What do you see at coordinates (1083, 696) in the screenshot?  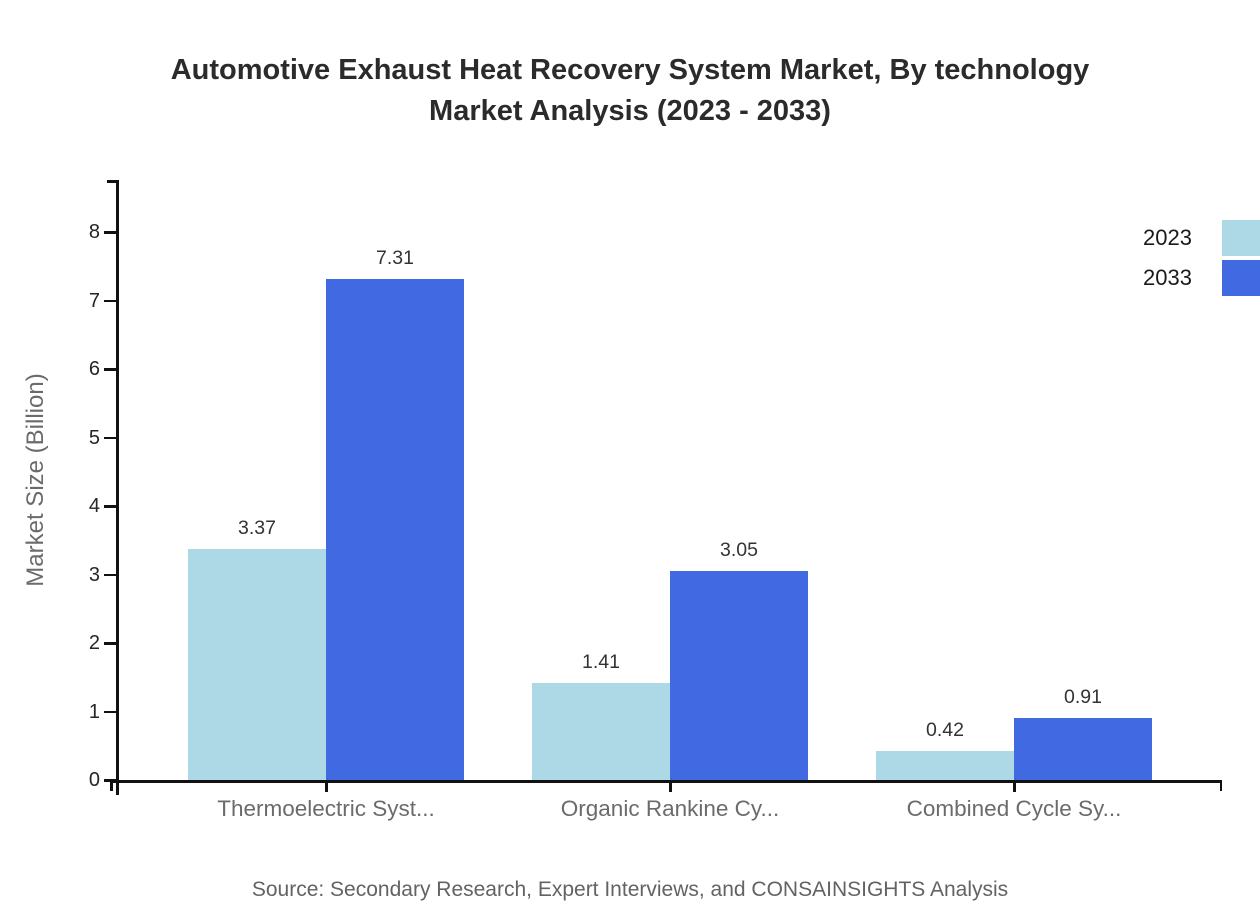 I see `bar-value-2033-2: 0.91` at bounding box center [1083, 696].